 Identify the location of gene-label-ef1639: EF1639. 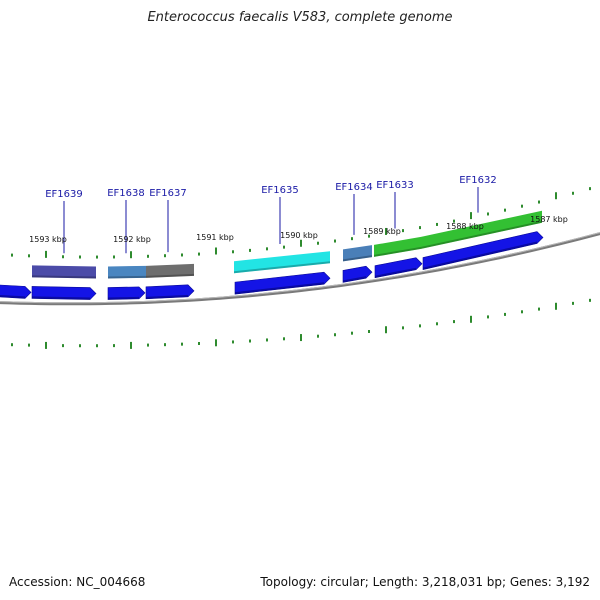
(64, 194).